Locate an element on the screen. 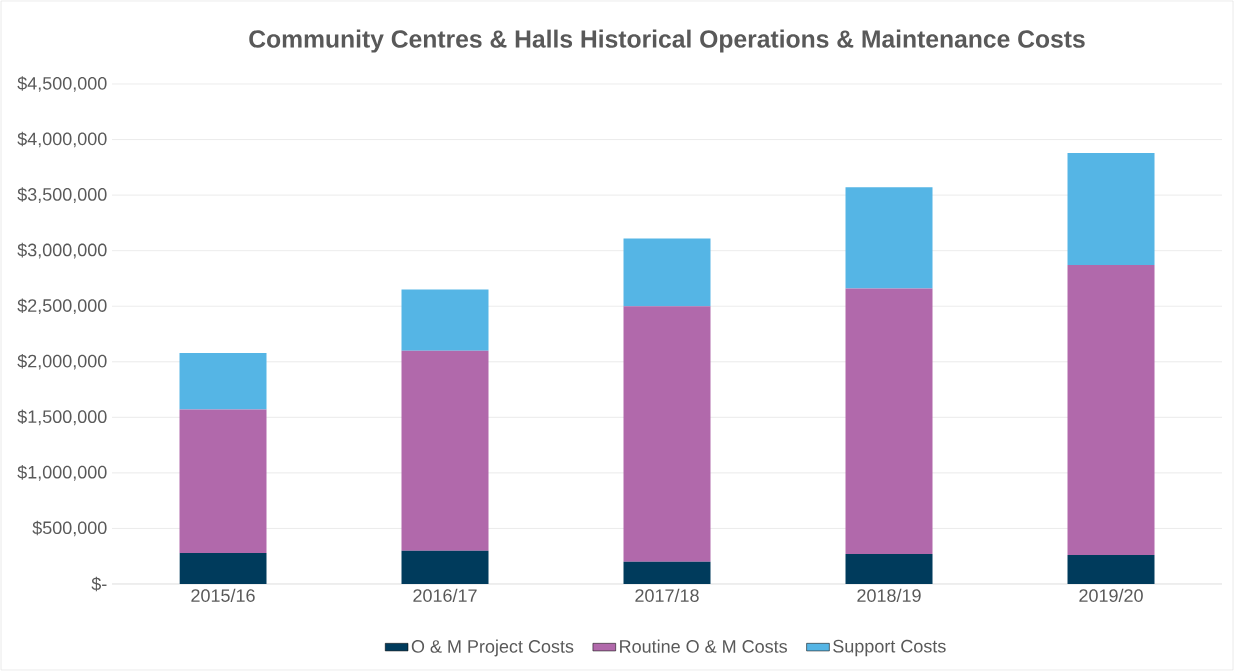 The image size is (1234, 671). x-tick-label: 2015/16 is located at coordinates (223, 595).